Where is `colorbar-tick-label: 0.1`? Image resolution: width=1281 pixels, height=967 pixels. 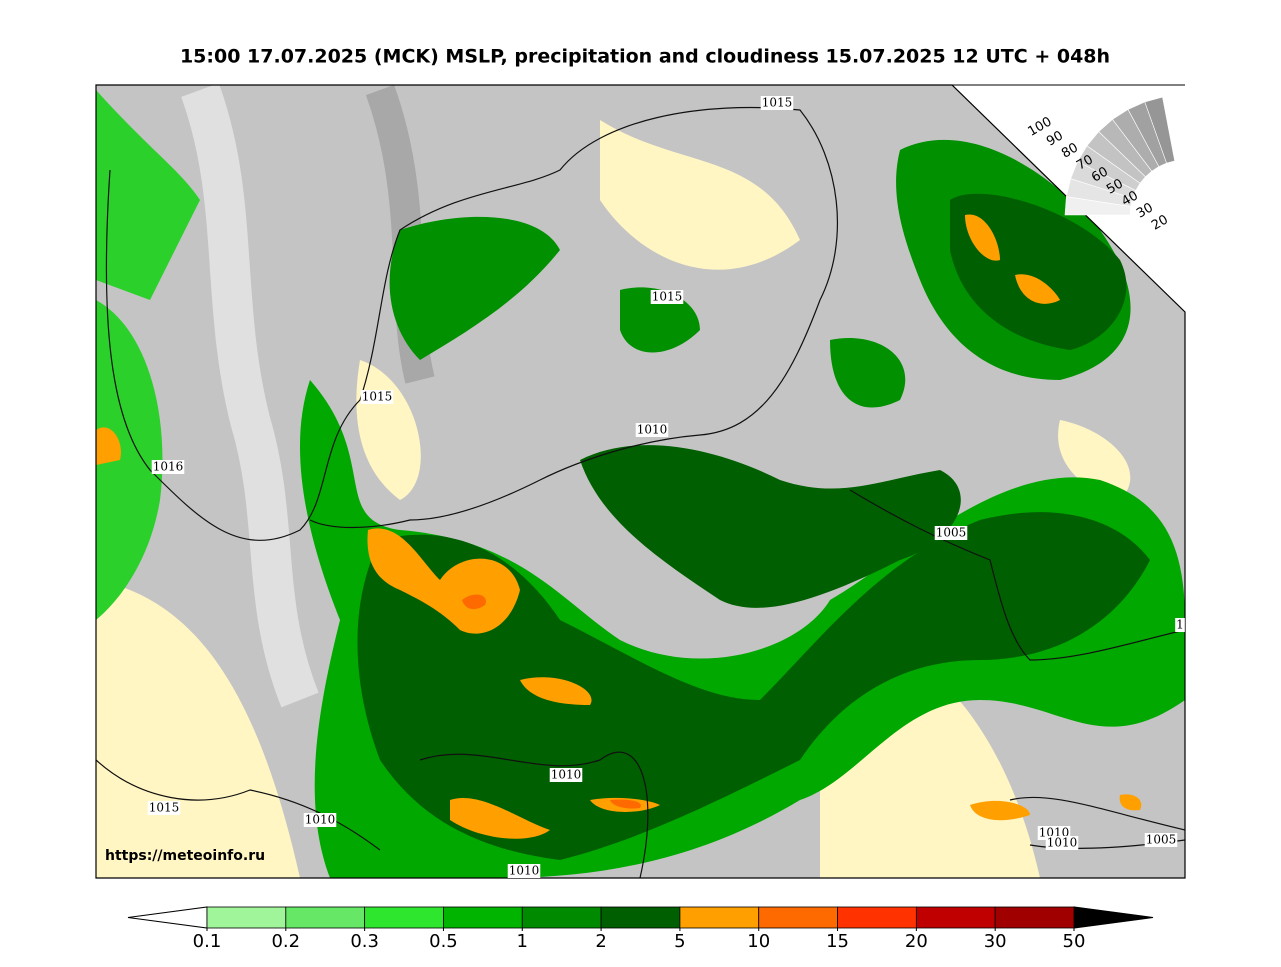 colorbar-tick-label: 0.1 is located at coordinates (207, 941).